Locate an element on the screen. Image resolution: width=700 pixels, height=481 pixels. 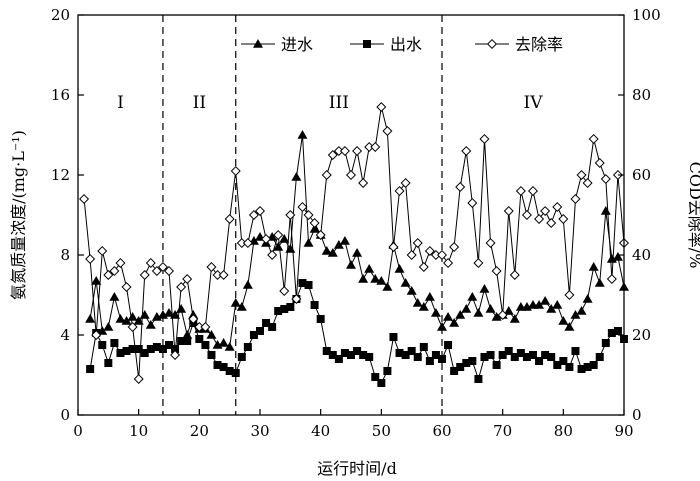
y2-tick-label: 0 is located at coordinates (637, 415).